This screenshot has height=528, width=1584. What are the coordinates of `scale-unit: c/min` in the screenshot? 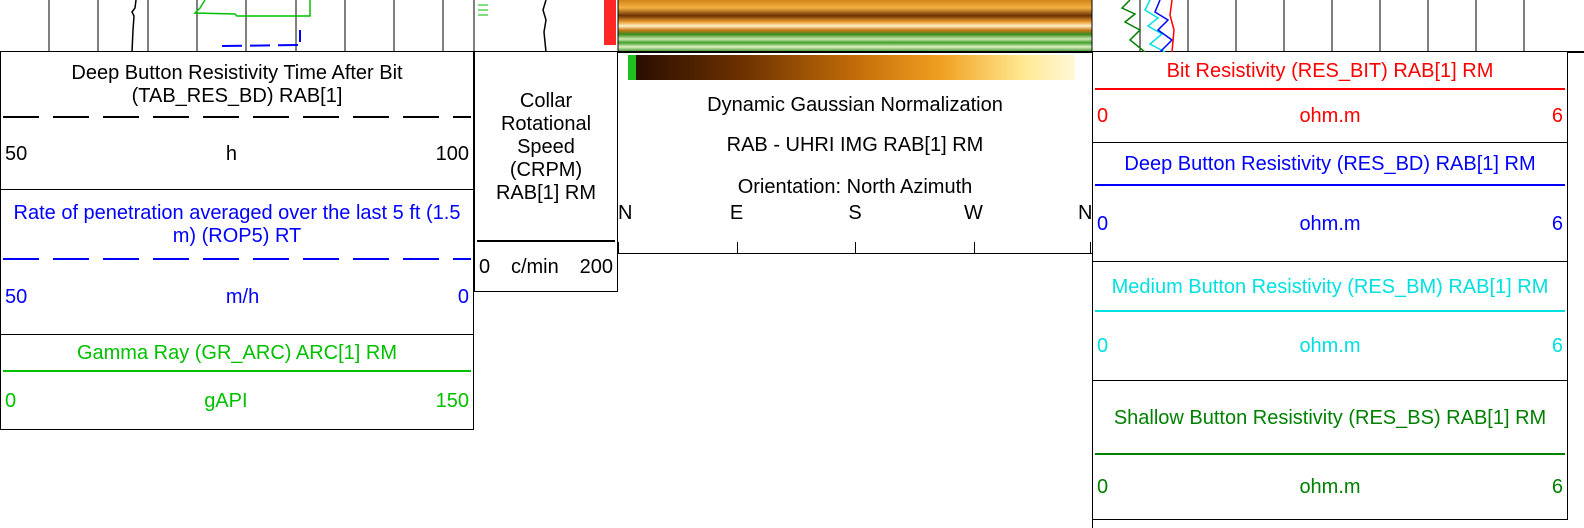 It's located at (534, 266).